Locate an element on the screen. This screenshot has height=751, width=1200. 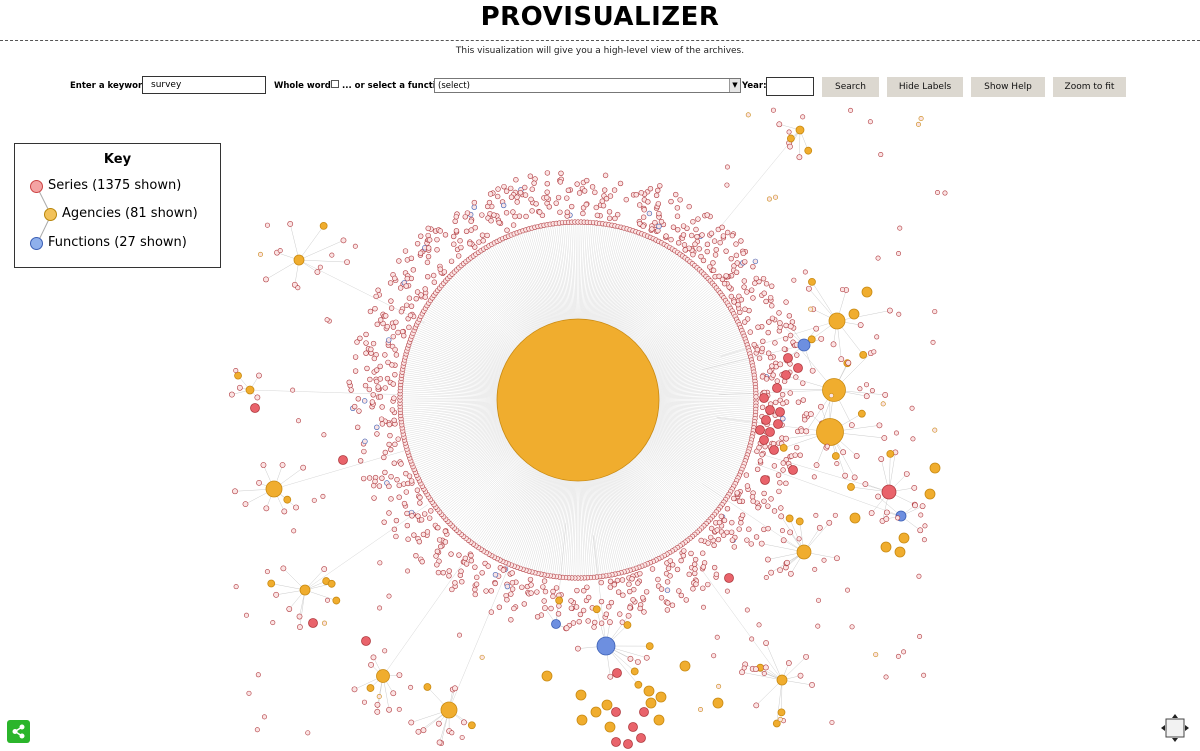
share-button is located at coordinates (18, 731).